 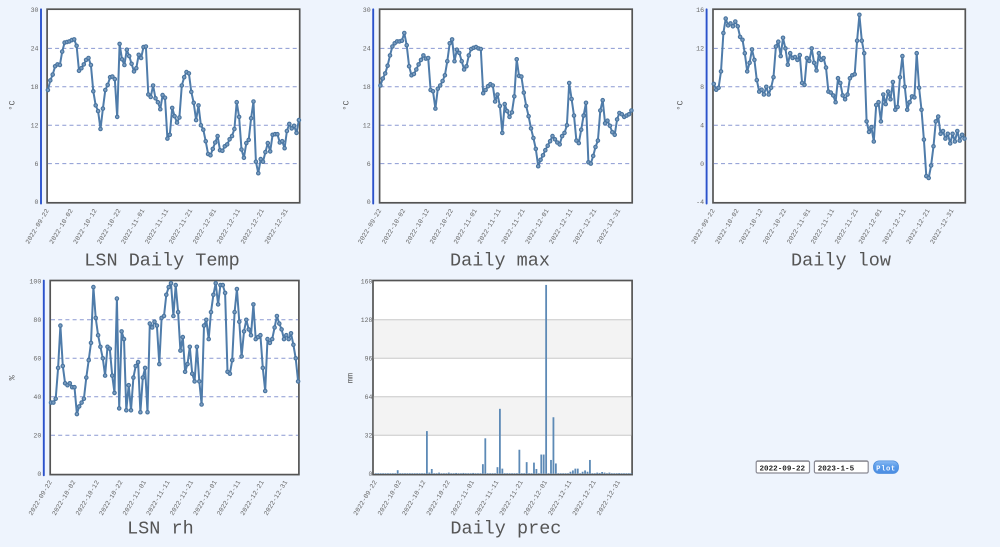 What do you see at coordinates (37, 320) in the screenshot?
I see `svg-text: 80` at bounding box center [37, 320].